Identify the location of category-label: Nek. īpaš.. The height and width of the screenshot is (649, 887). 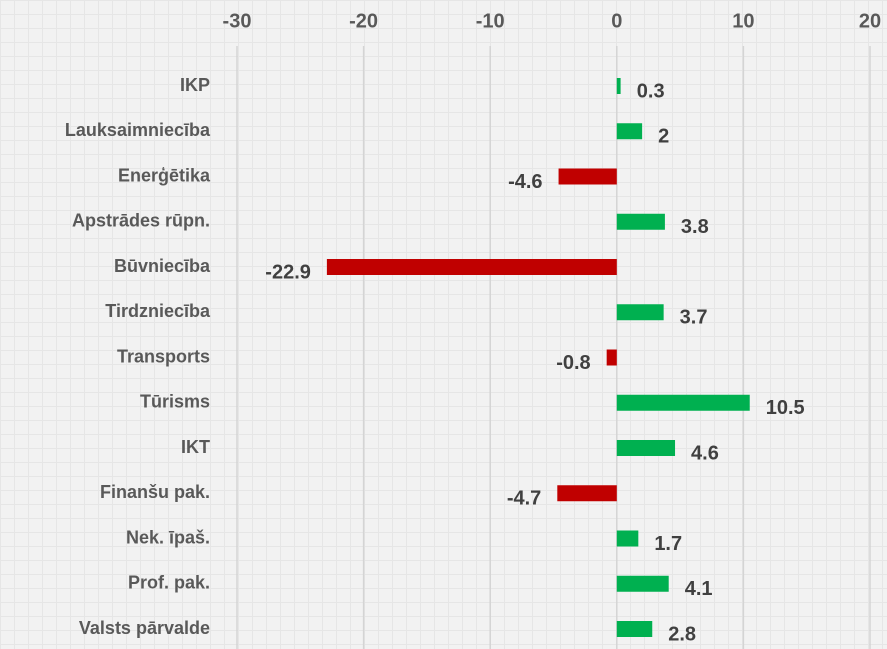
(168, 537).